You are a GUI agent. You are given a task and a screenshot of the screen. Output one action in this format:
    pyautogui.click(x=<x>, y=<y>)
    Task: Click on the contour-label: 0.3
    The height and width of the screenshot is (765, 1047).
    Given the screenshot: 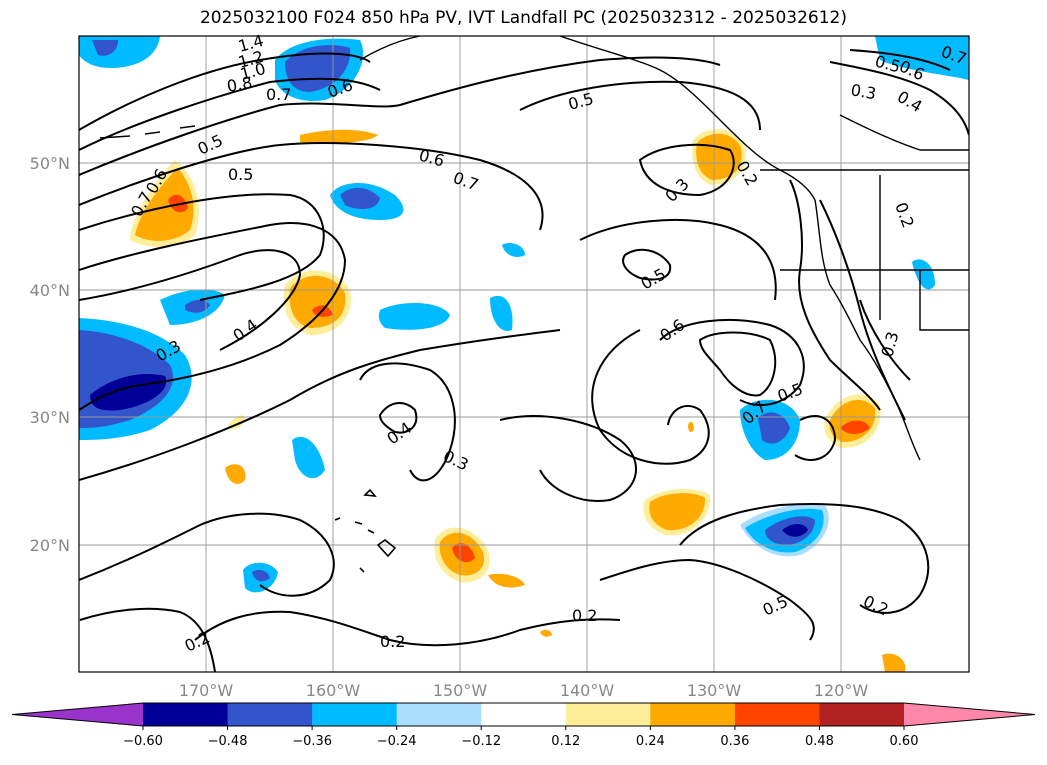 What is the action you would take?
    pyautogui.click(x=863, y=91)
    